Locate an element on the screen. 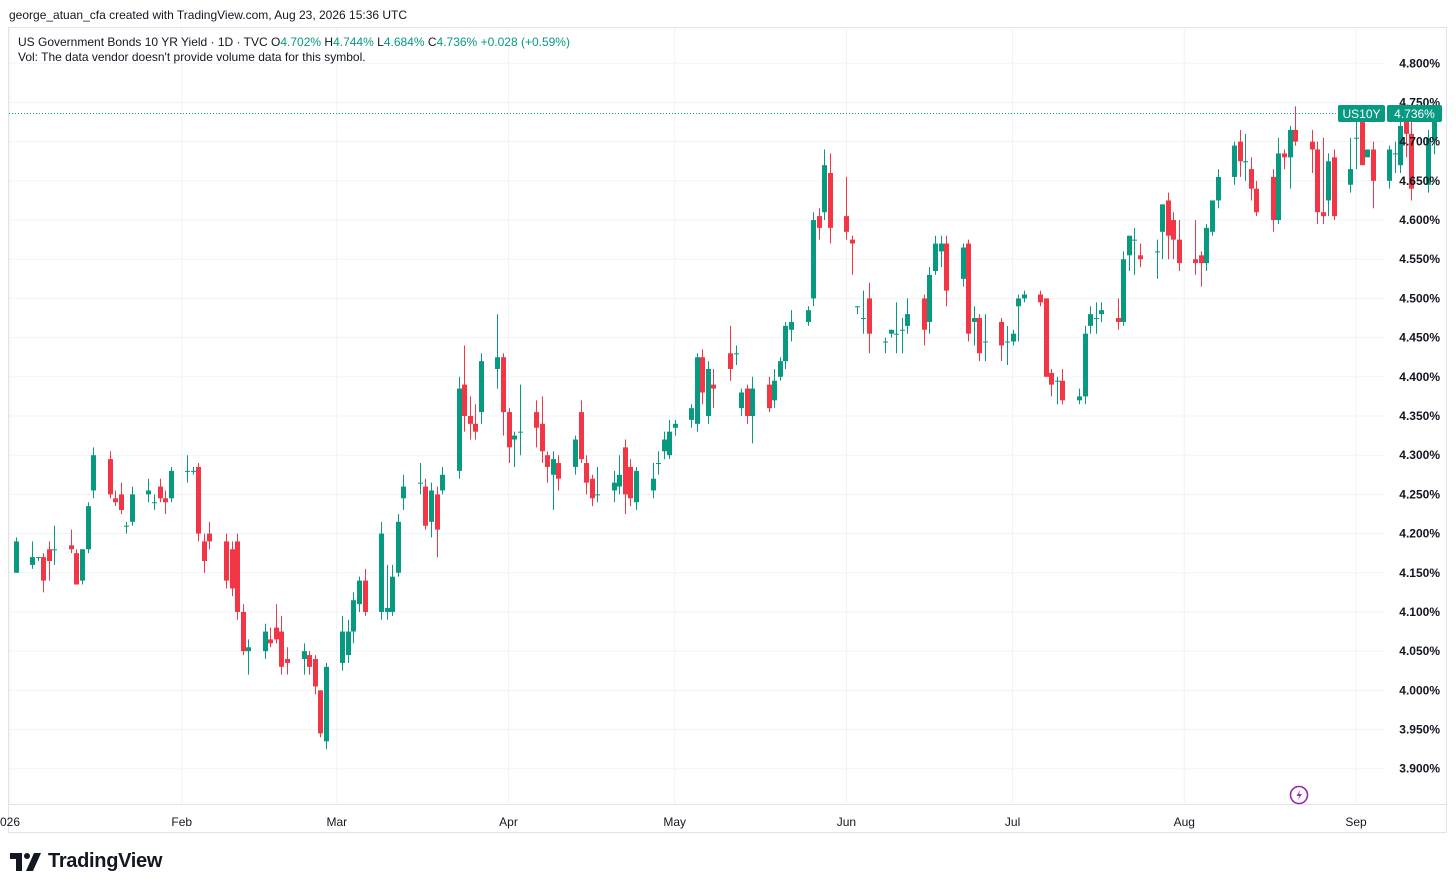 The height and width of the screenshot is (892, 1456). x-tick-label: Apr is located at coordinates (508, 822).